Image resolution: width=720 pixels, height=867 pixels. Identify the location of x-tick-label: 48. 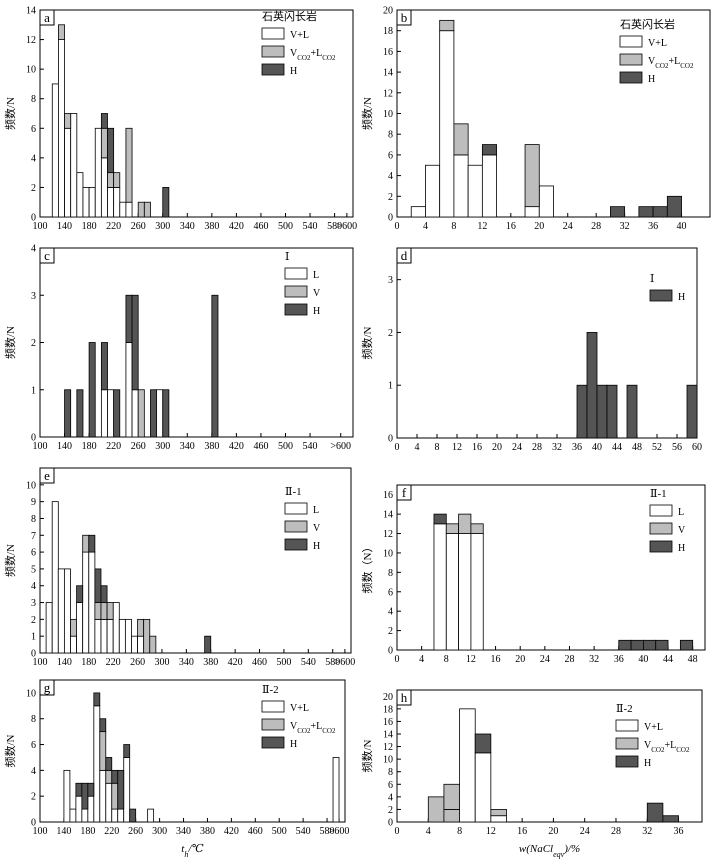
(693, 659).